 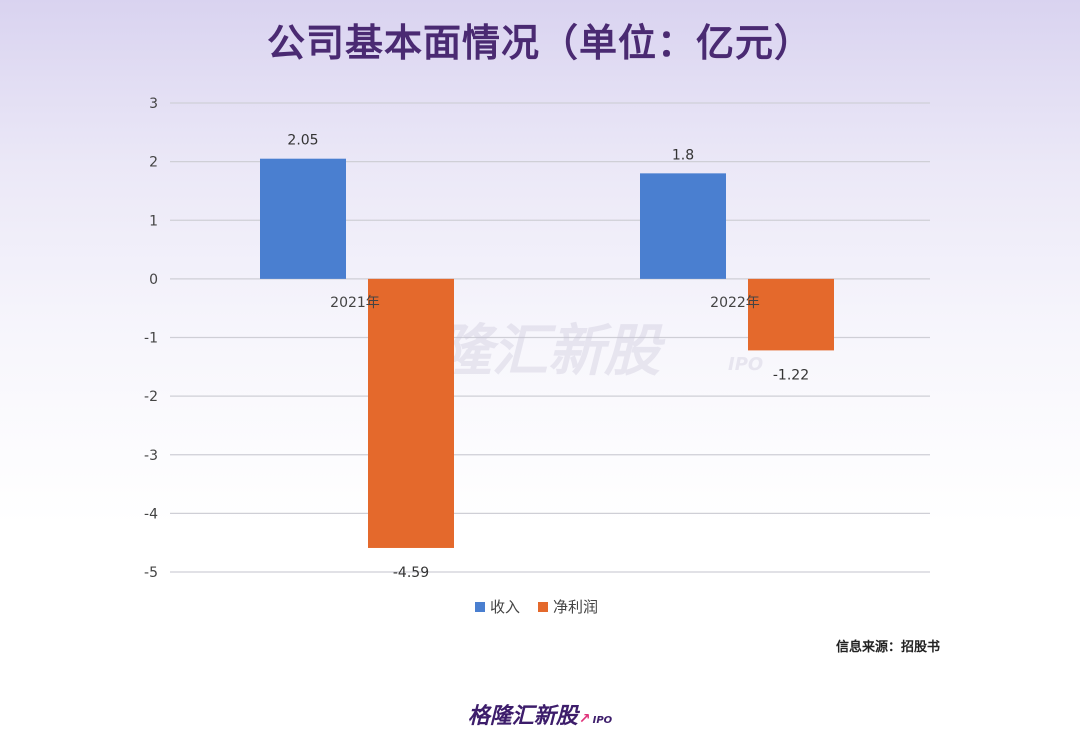 I want to click on legend-label: 收入, so click(x=505, y=607).